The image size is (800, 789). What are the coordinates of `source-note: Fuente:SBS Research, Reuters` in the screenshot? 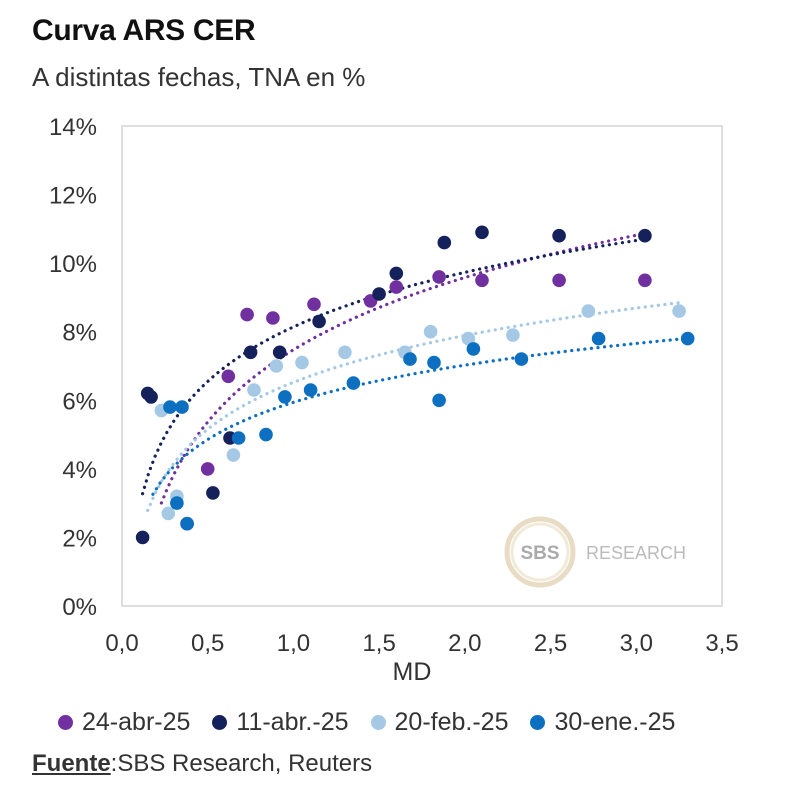 It's located at (202, 764).